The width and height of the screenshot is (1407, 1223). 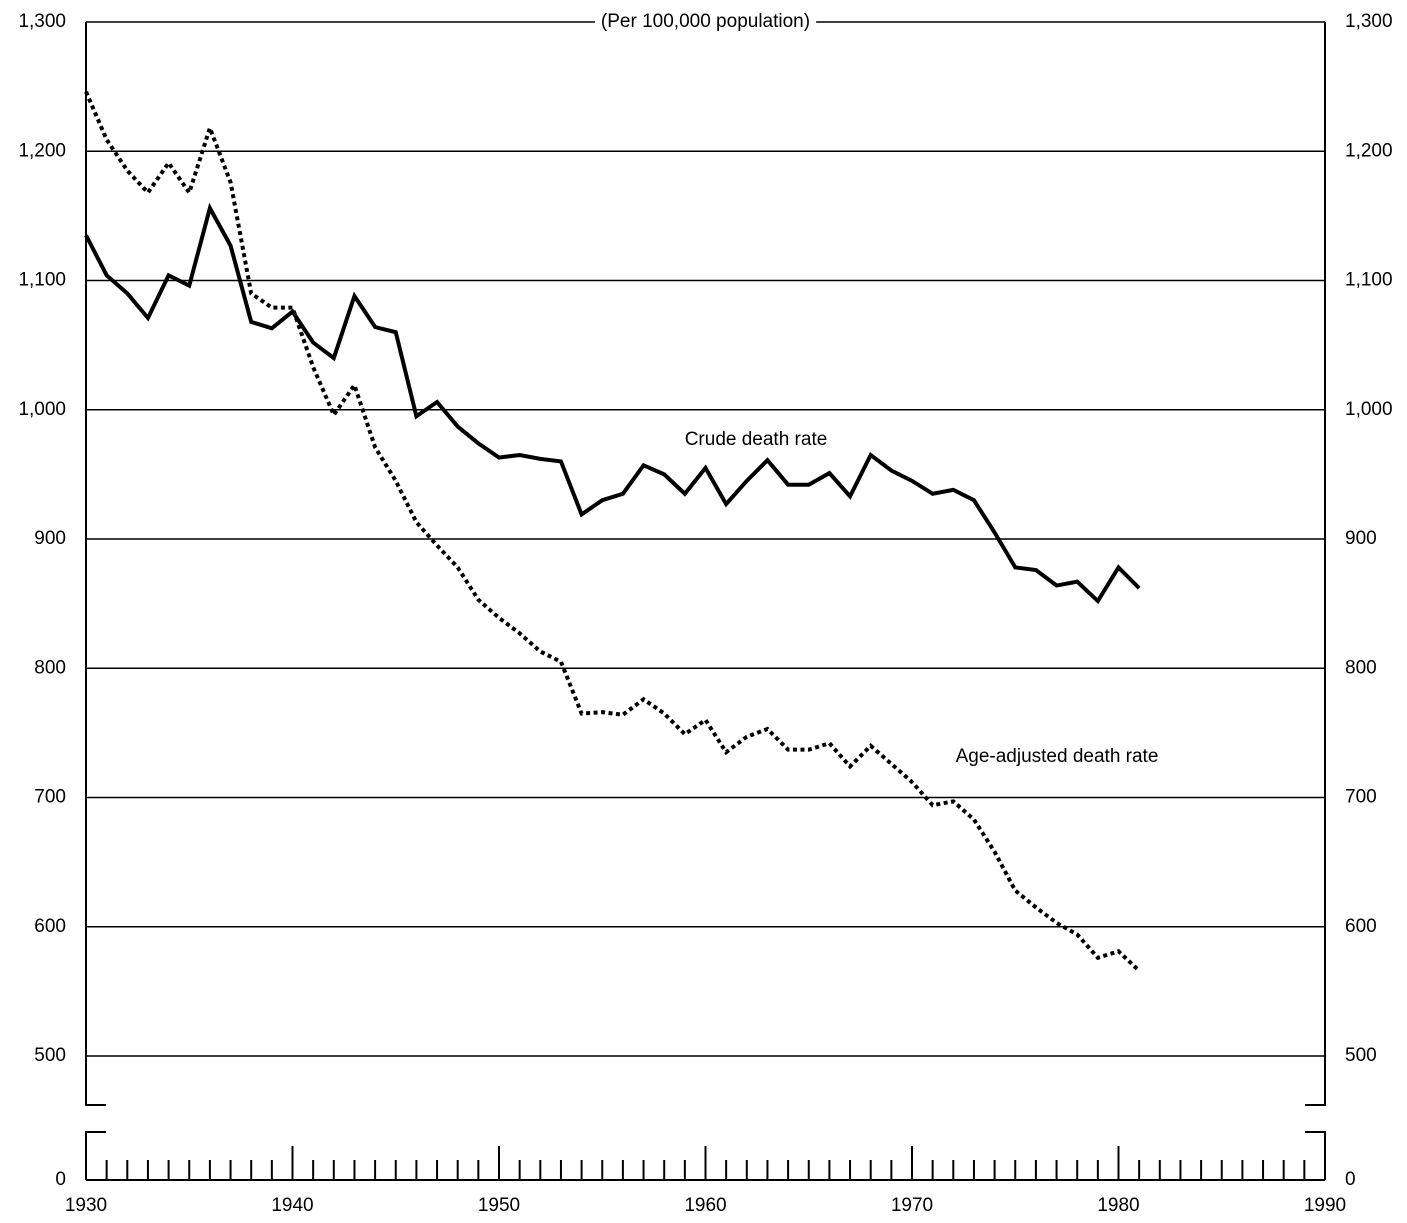 I want to click on series-label: Crude death rate, so click(x=756, y=439).